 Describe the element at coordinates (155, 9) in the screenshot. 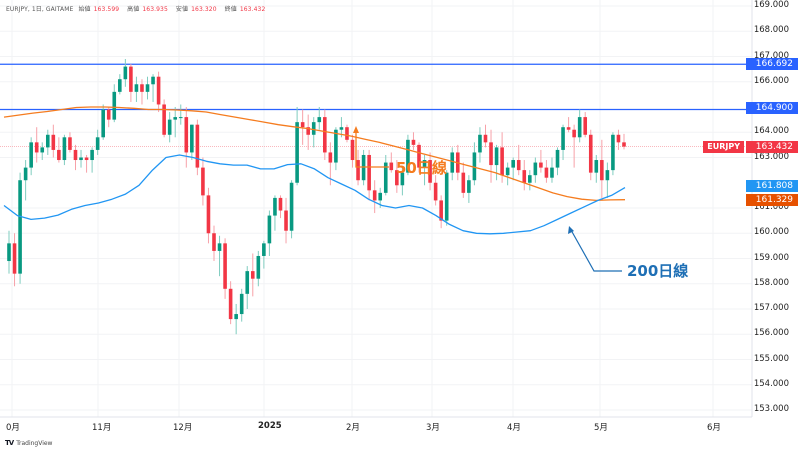

I see `high-value: 163.935` at that location.